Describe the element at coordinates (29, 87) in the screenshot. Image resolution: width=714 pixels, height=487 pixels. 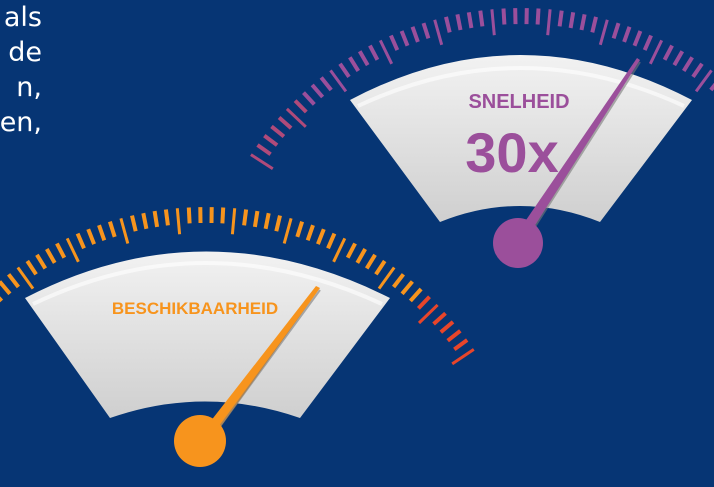
I see `text-line: n,` at that location.